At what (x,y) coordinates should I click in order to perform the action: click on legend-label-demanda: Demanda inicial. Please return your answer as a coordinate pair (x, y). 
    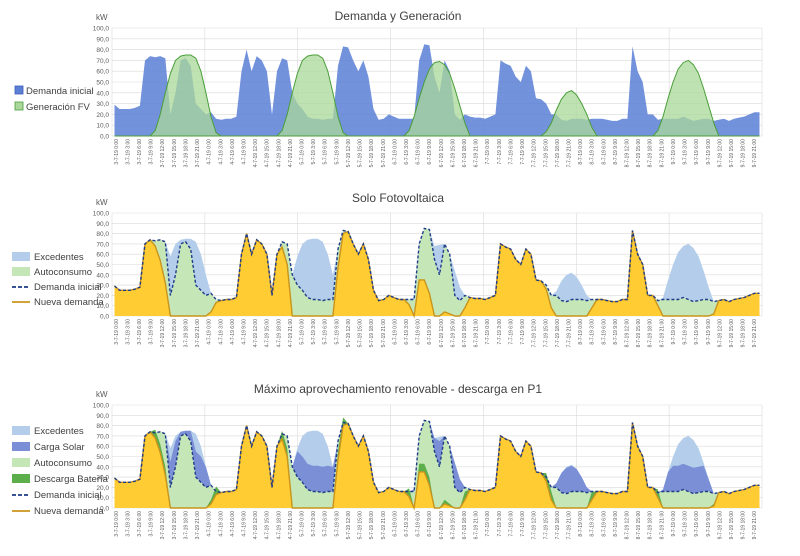
    Looking at the image, I should click on (68, 495).